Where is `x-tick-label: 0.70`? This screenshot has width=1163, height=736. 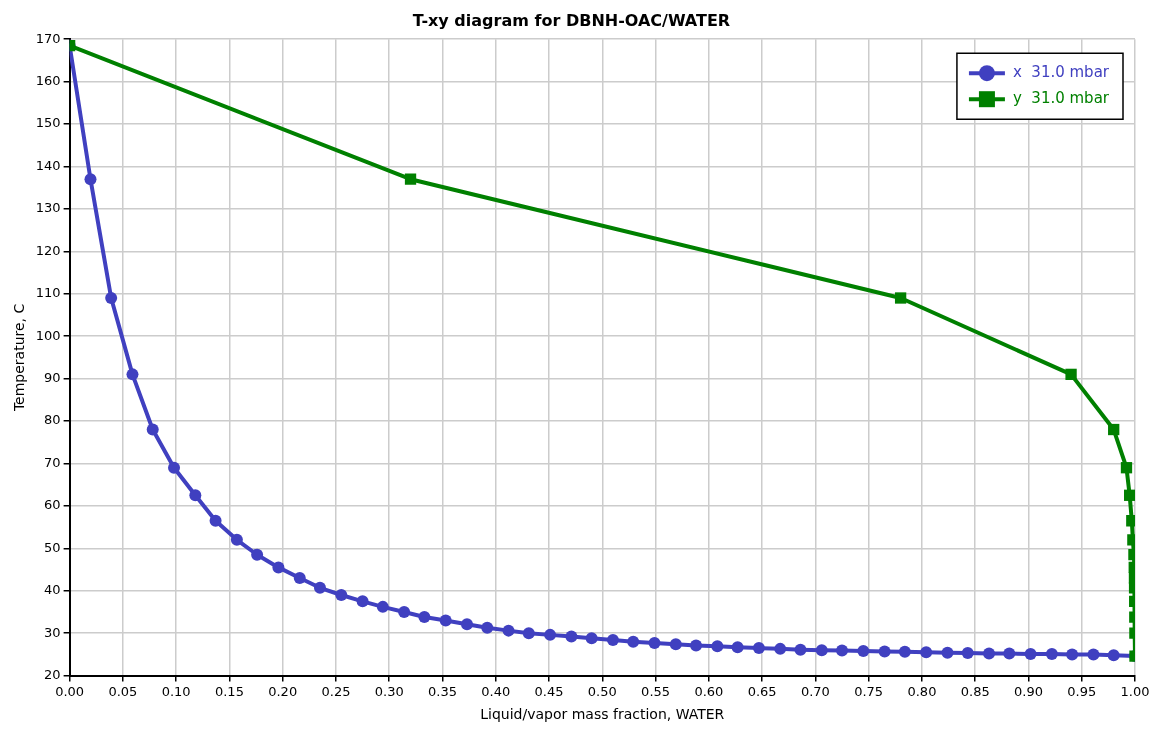 x-tick-label: 0.70 is located at coordinates (815, 691).